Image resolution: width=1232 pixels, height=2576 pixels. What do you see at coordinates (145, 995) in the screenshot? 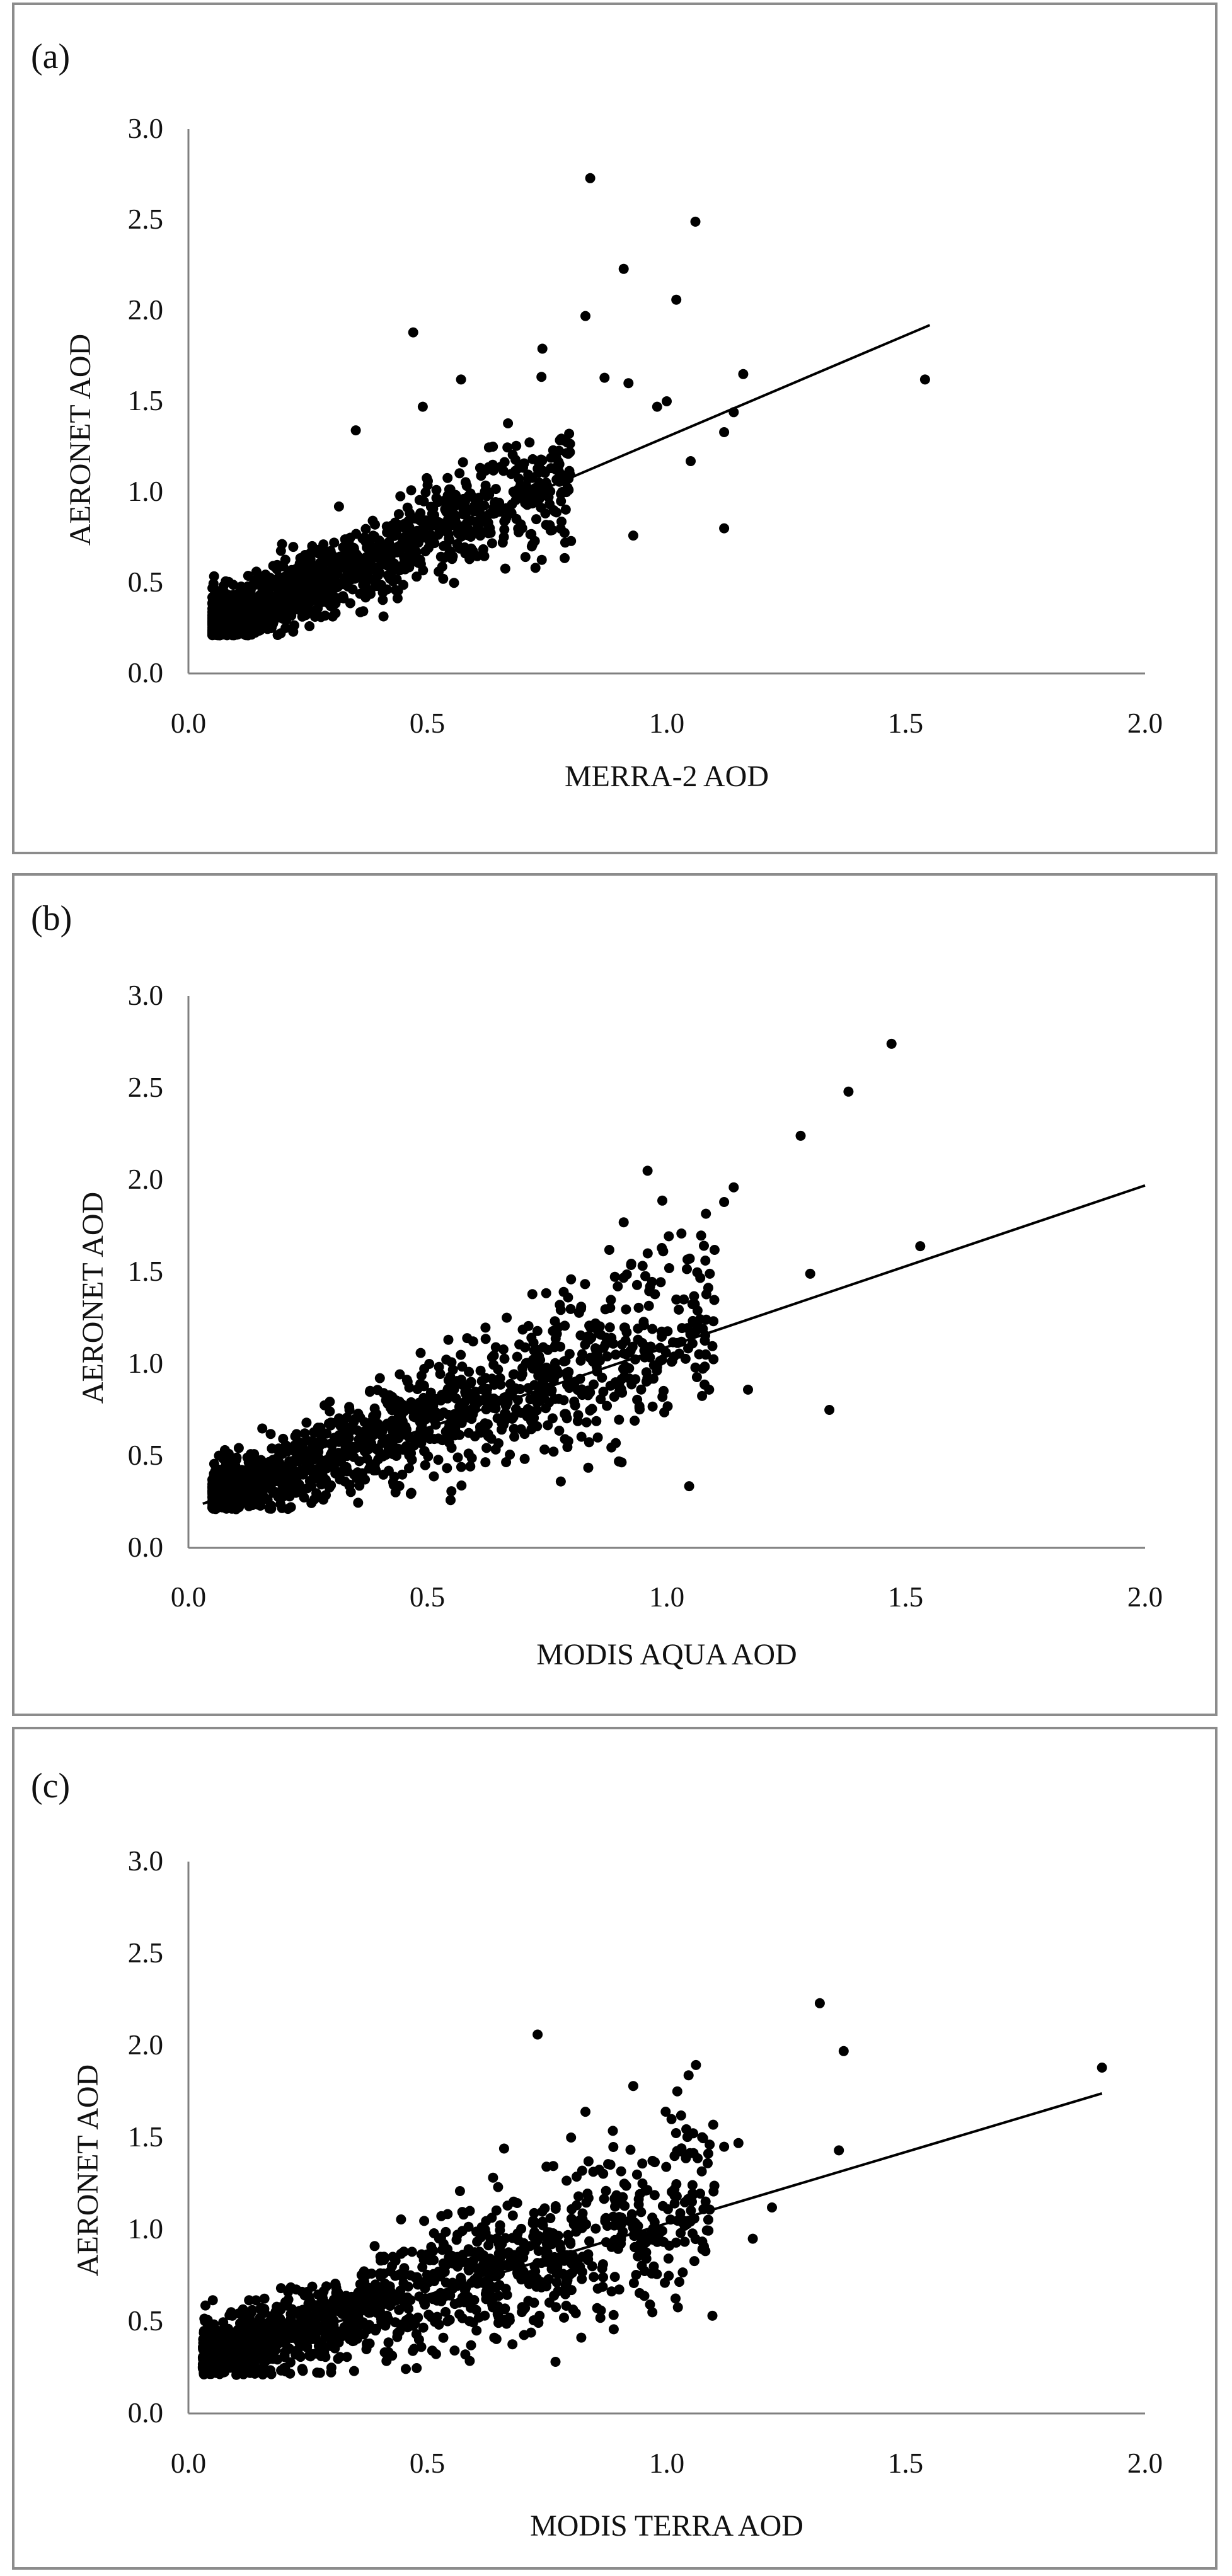
I see `y-tick-label: 3.0` at bounding box center [145, 995].